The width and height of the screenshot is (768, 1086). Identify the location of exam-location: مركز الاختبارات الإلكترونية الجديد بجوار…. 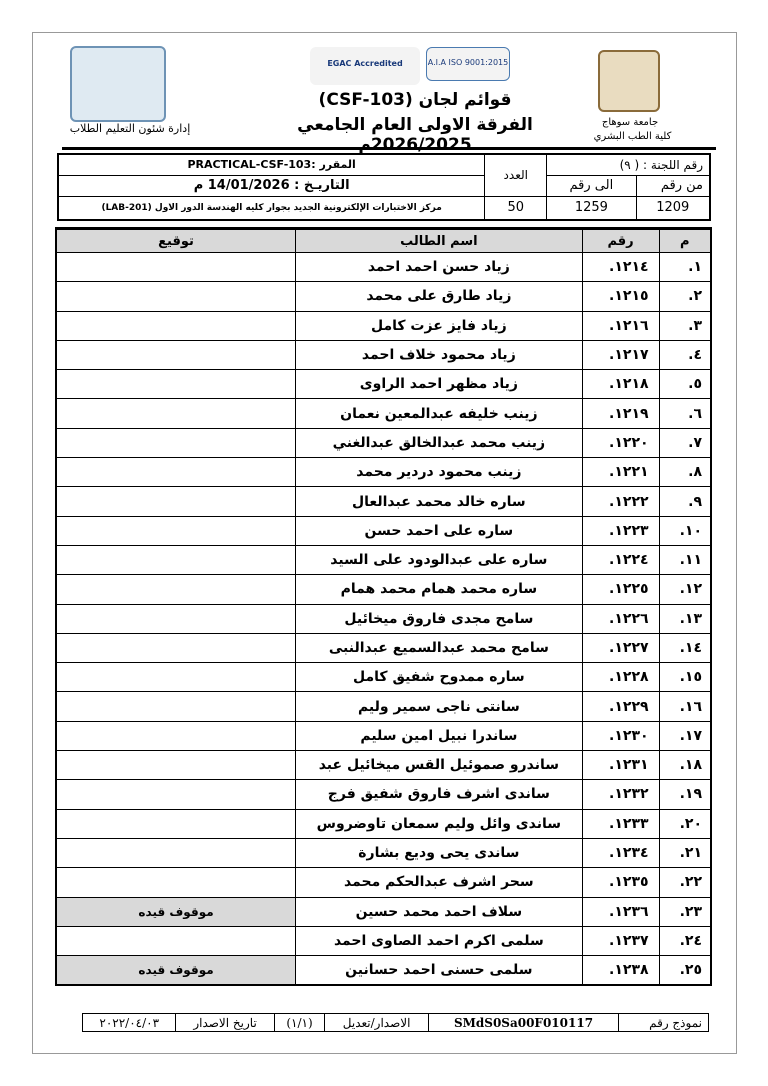
(271, 208).